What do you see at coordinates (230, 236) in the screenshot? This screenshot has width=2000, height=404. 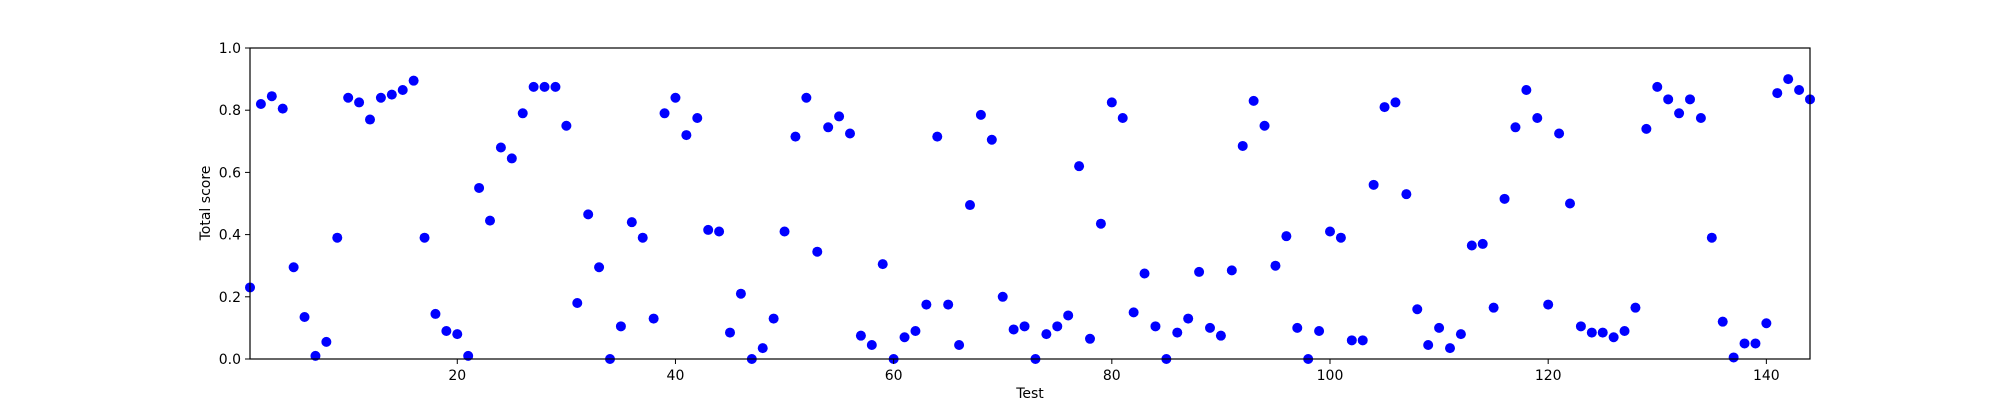 I see `y-tick-label: 0.4` at bounding box center [230, 236].